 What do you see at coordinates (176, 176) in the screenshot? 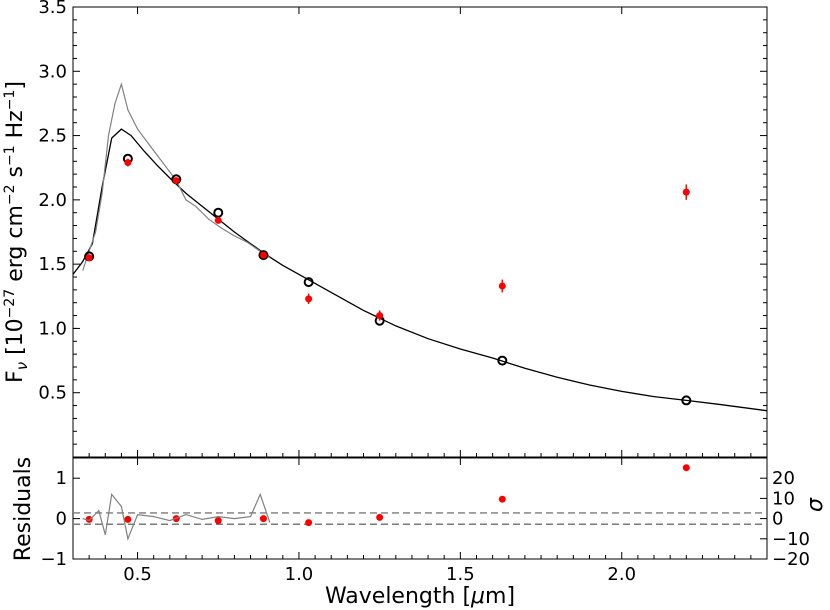
I see `observed-spectrum-line` at bounding box center [176, 176].